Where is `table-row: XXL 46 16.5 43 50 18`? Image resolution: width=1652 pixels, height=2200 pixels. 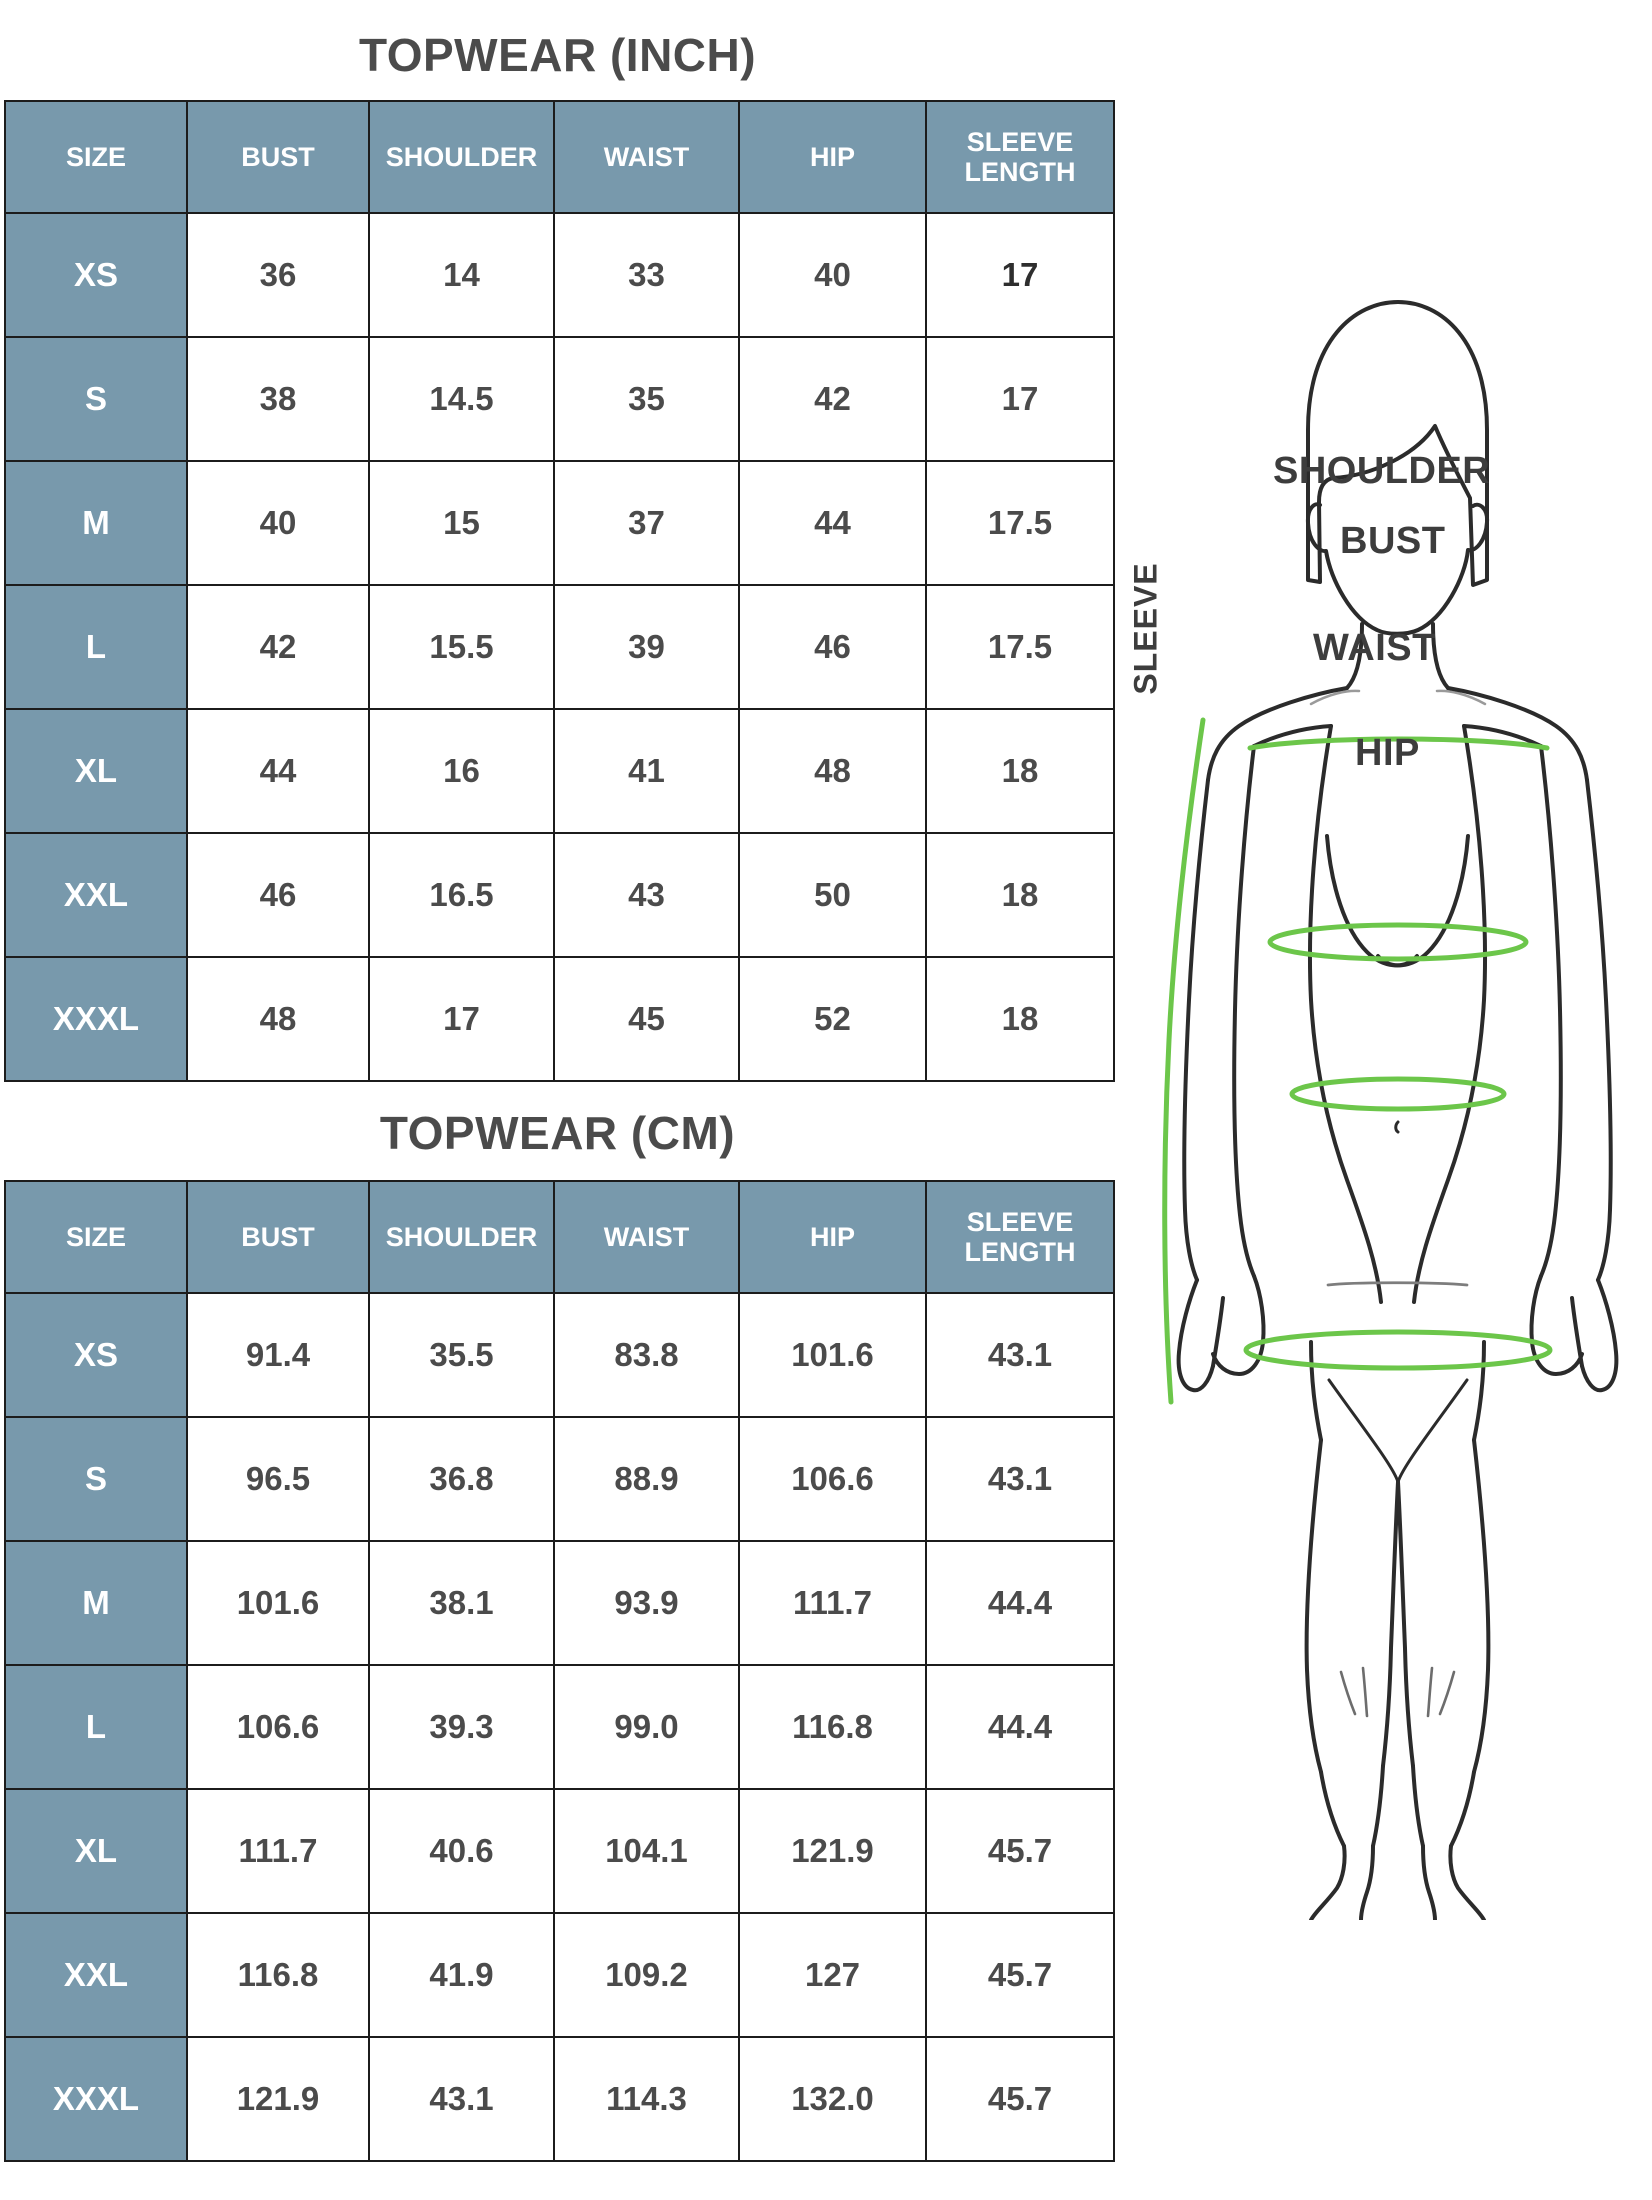 table-row: XXL 46 16.5 43 50 18 is located at coordinates (559, 895).